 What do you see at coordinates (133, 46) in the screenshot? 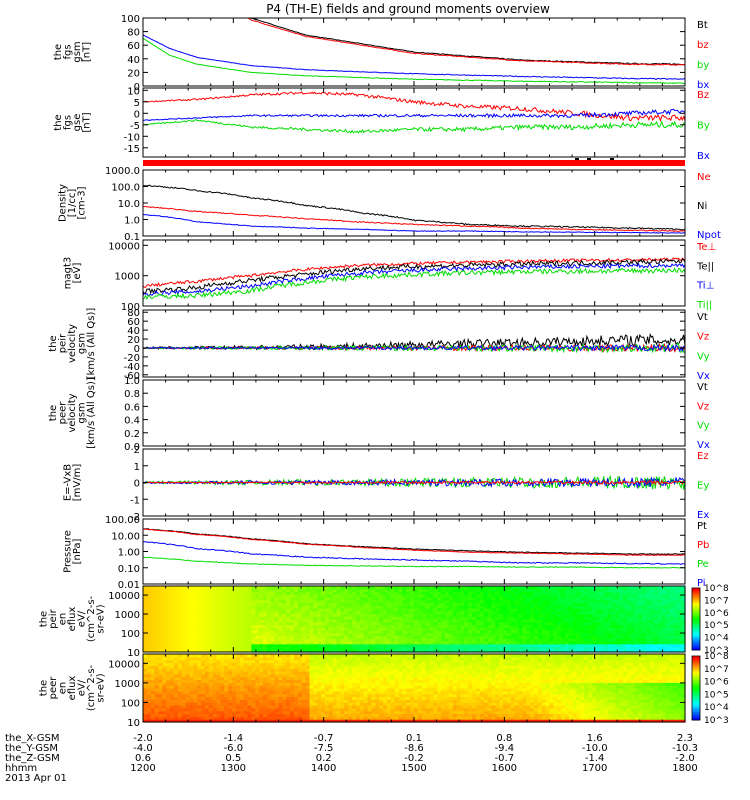
I see `y-tick-label: 60` at bounding box center [133, 46].